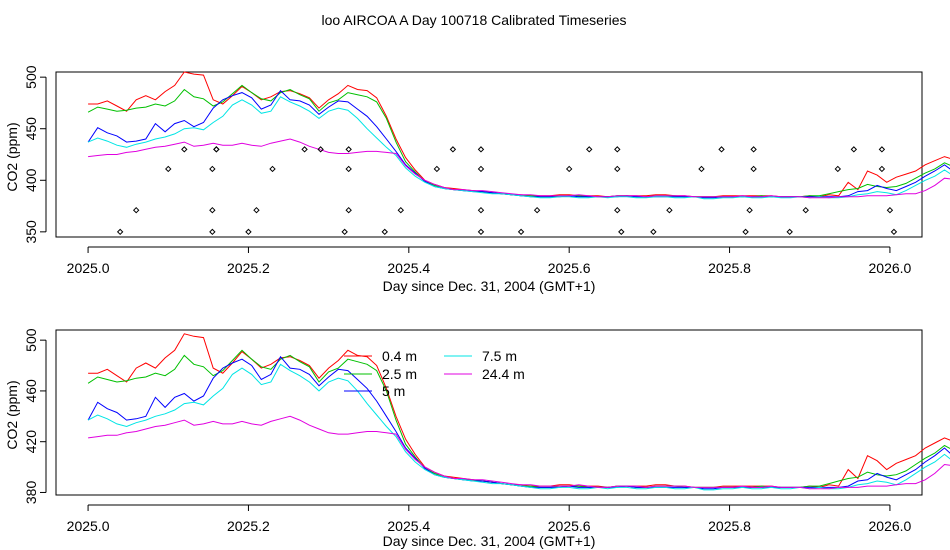 The image size is (950, 550). I want to click on y-tick-label: 380, so click(31, 493).